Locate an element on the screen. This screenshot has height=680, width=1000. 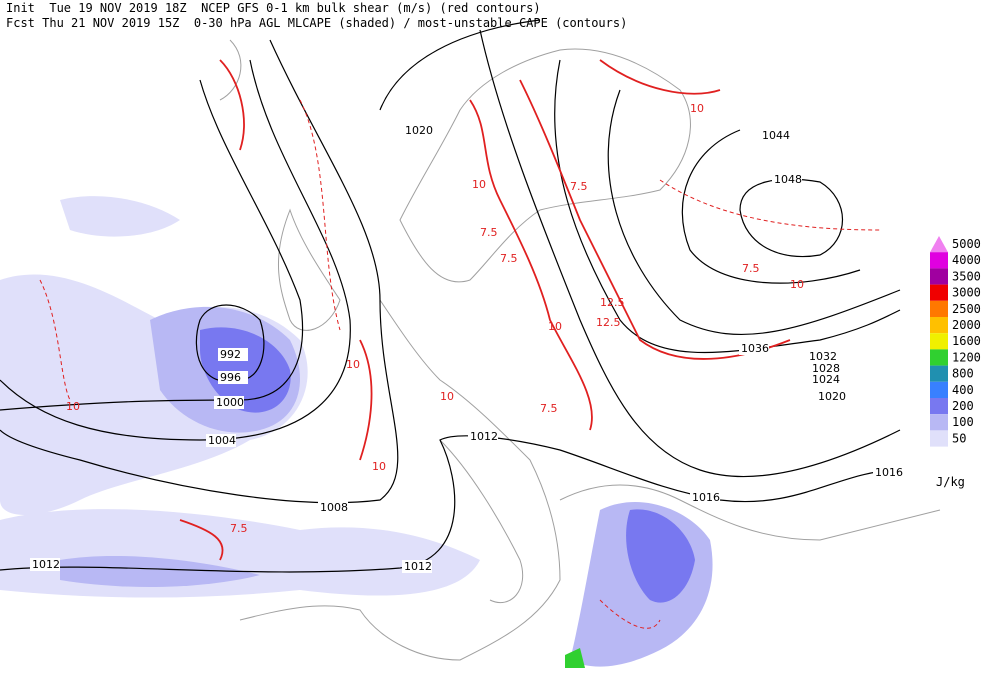
legend-label: 400 is located at coordinates (963, 390).